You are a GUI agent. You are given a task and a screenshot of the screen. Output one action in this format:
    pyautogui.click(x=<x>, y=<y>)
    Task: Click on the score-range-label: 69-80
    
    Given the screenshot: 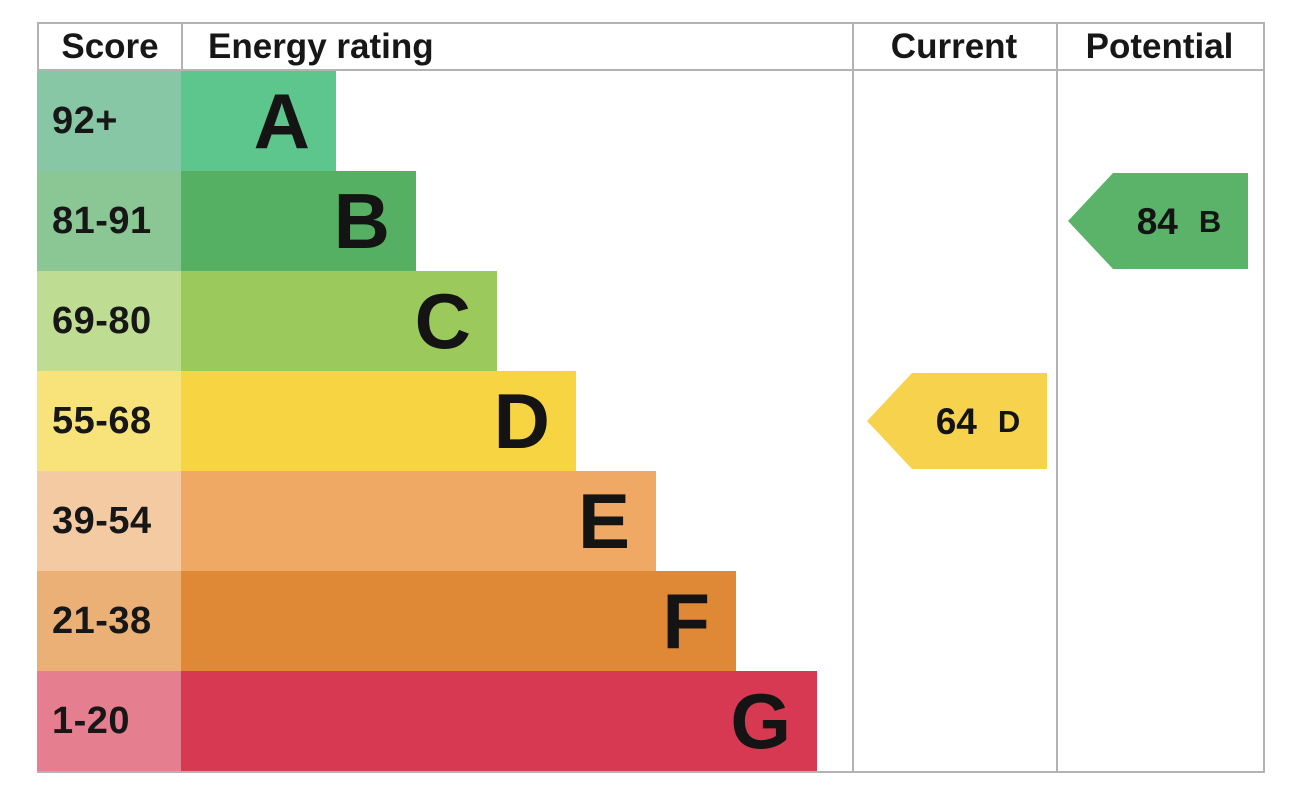 What is the action you would take?
    pyautogui.click(x=102, y=320)
    